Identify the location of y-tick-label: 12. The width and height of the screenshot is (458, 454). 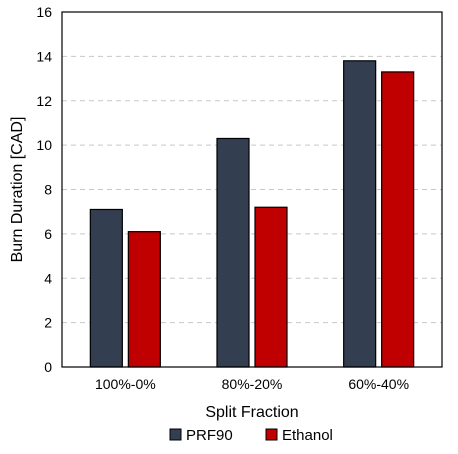
(44, 101).